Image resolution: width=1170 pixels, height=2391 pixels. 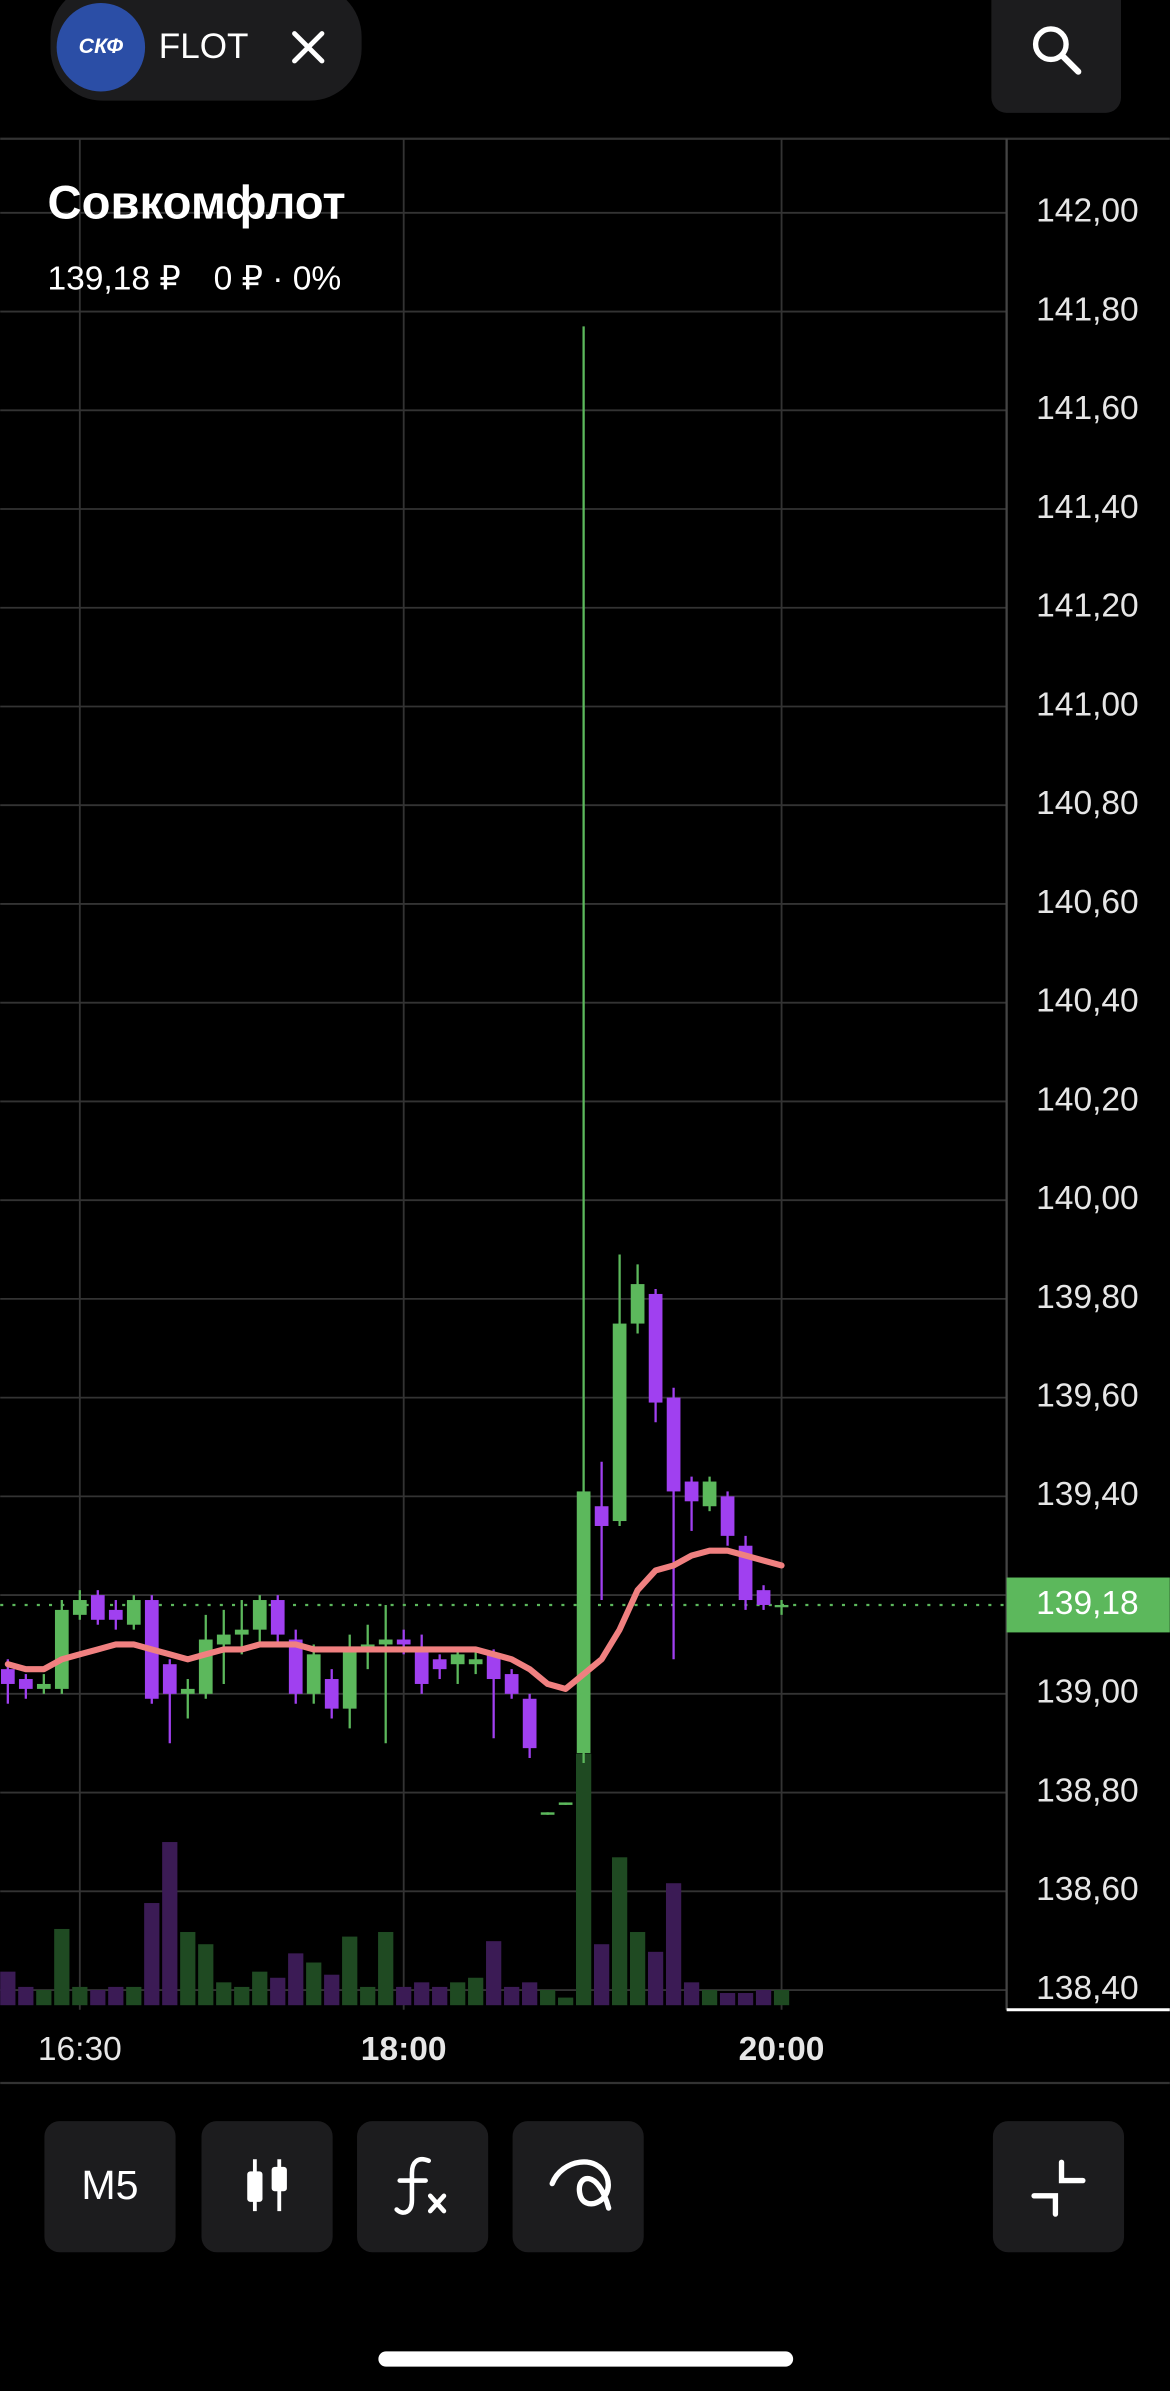 What do you see at coordinates (1087, 1099) in the screenshot?
I see `y-tick-label: 140,20` at bounding box center [1087, 1099].